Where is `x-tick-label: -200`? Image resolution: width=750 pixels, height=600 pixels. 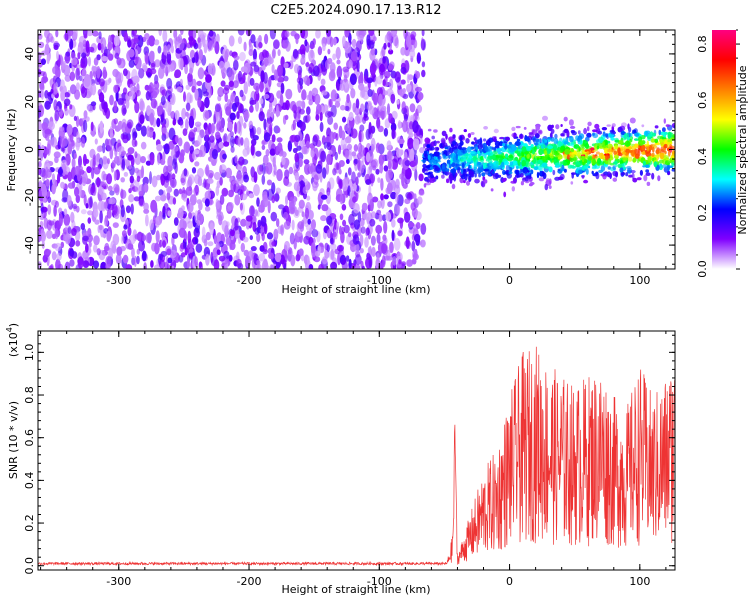 x-tick-label: -200 is located at coordinates (249, 280).